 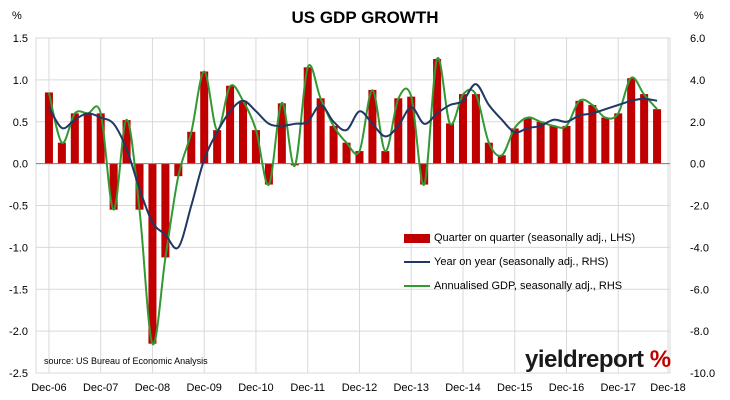 I want to click on source-note: source: US Bureau of Economic Analysis, so click(x=126, y=361).